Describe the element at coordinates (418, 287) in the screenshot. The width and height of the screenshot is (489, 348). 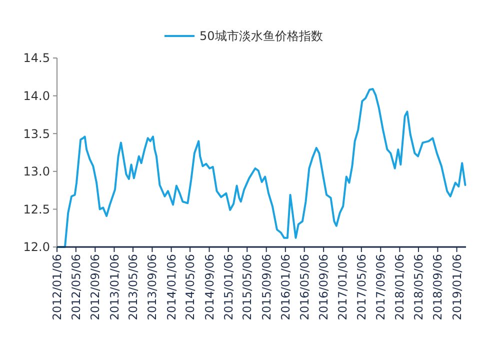
I see `x-tick-label: 2018/05/06` at that location.